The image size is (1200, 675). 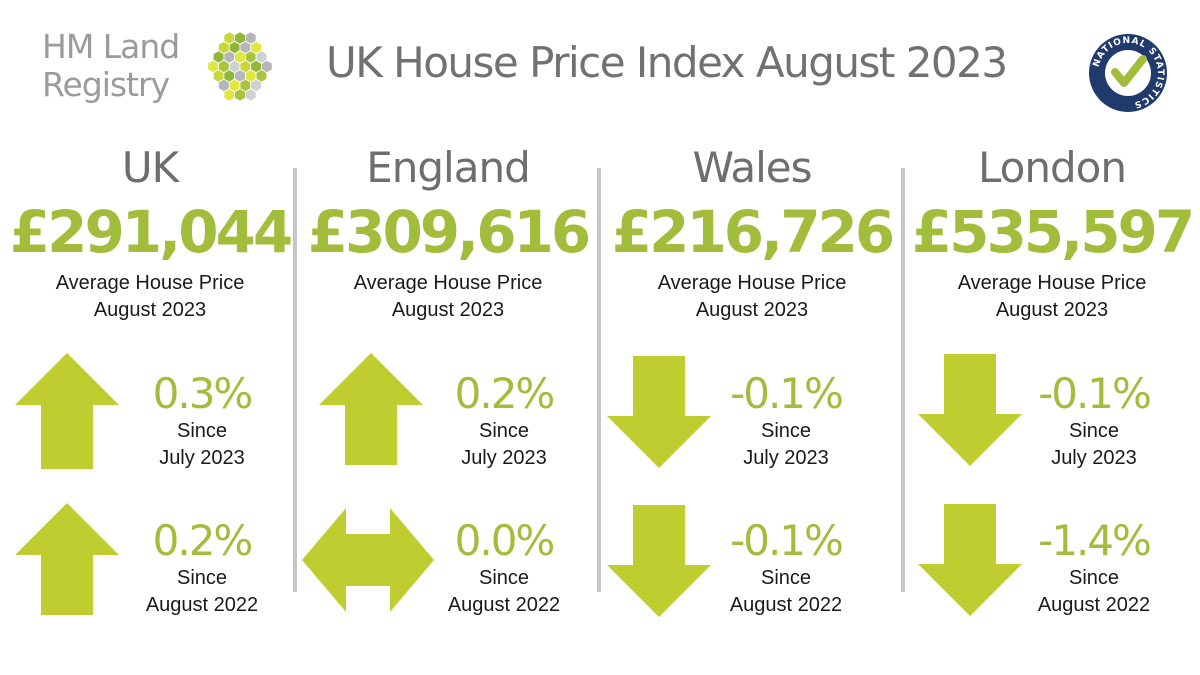 I want to click on logo-hexagon, so click(x=251, y=95).